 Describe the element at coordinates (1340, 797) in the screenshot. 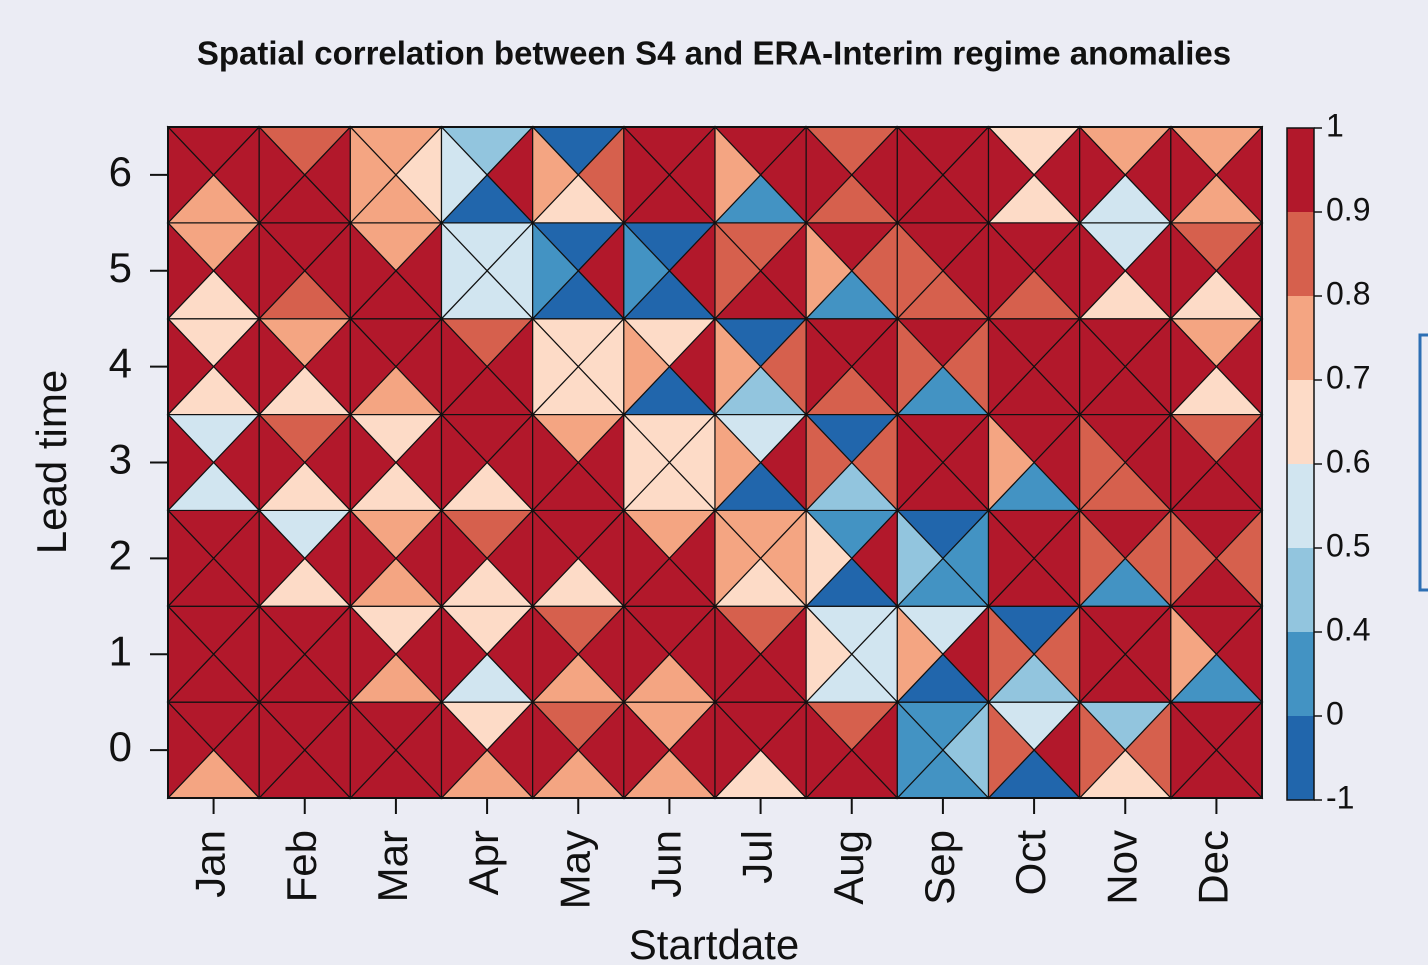

I see `colorbar-tick-label: -1` at that location.